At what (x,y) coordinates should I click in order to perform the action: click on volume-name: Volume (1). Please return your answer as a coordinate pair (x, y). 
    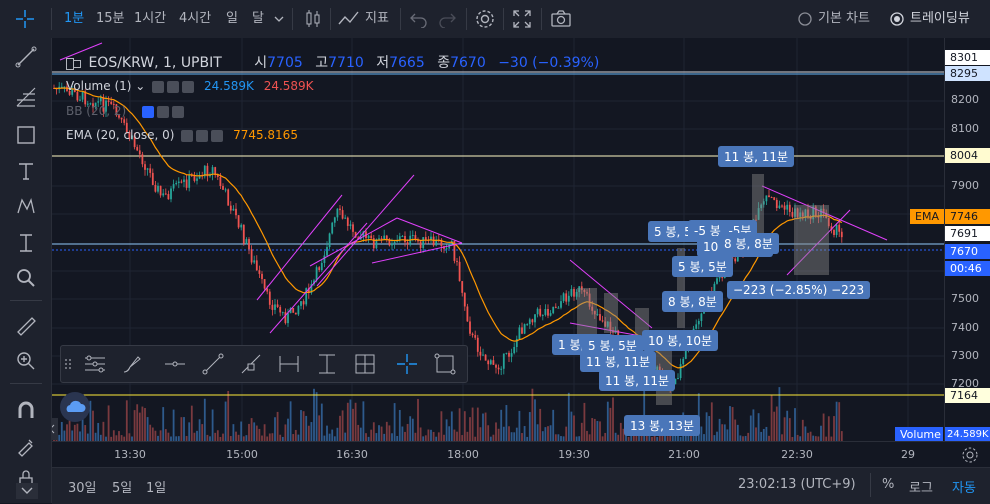
    Looking at the image, I should click on (99, 86).